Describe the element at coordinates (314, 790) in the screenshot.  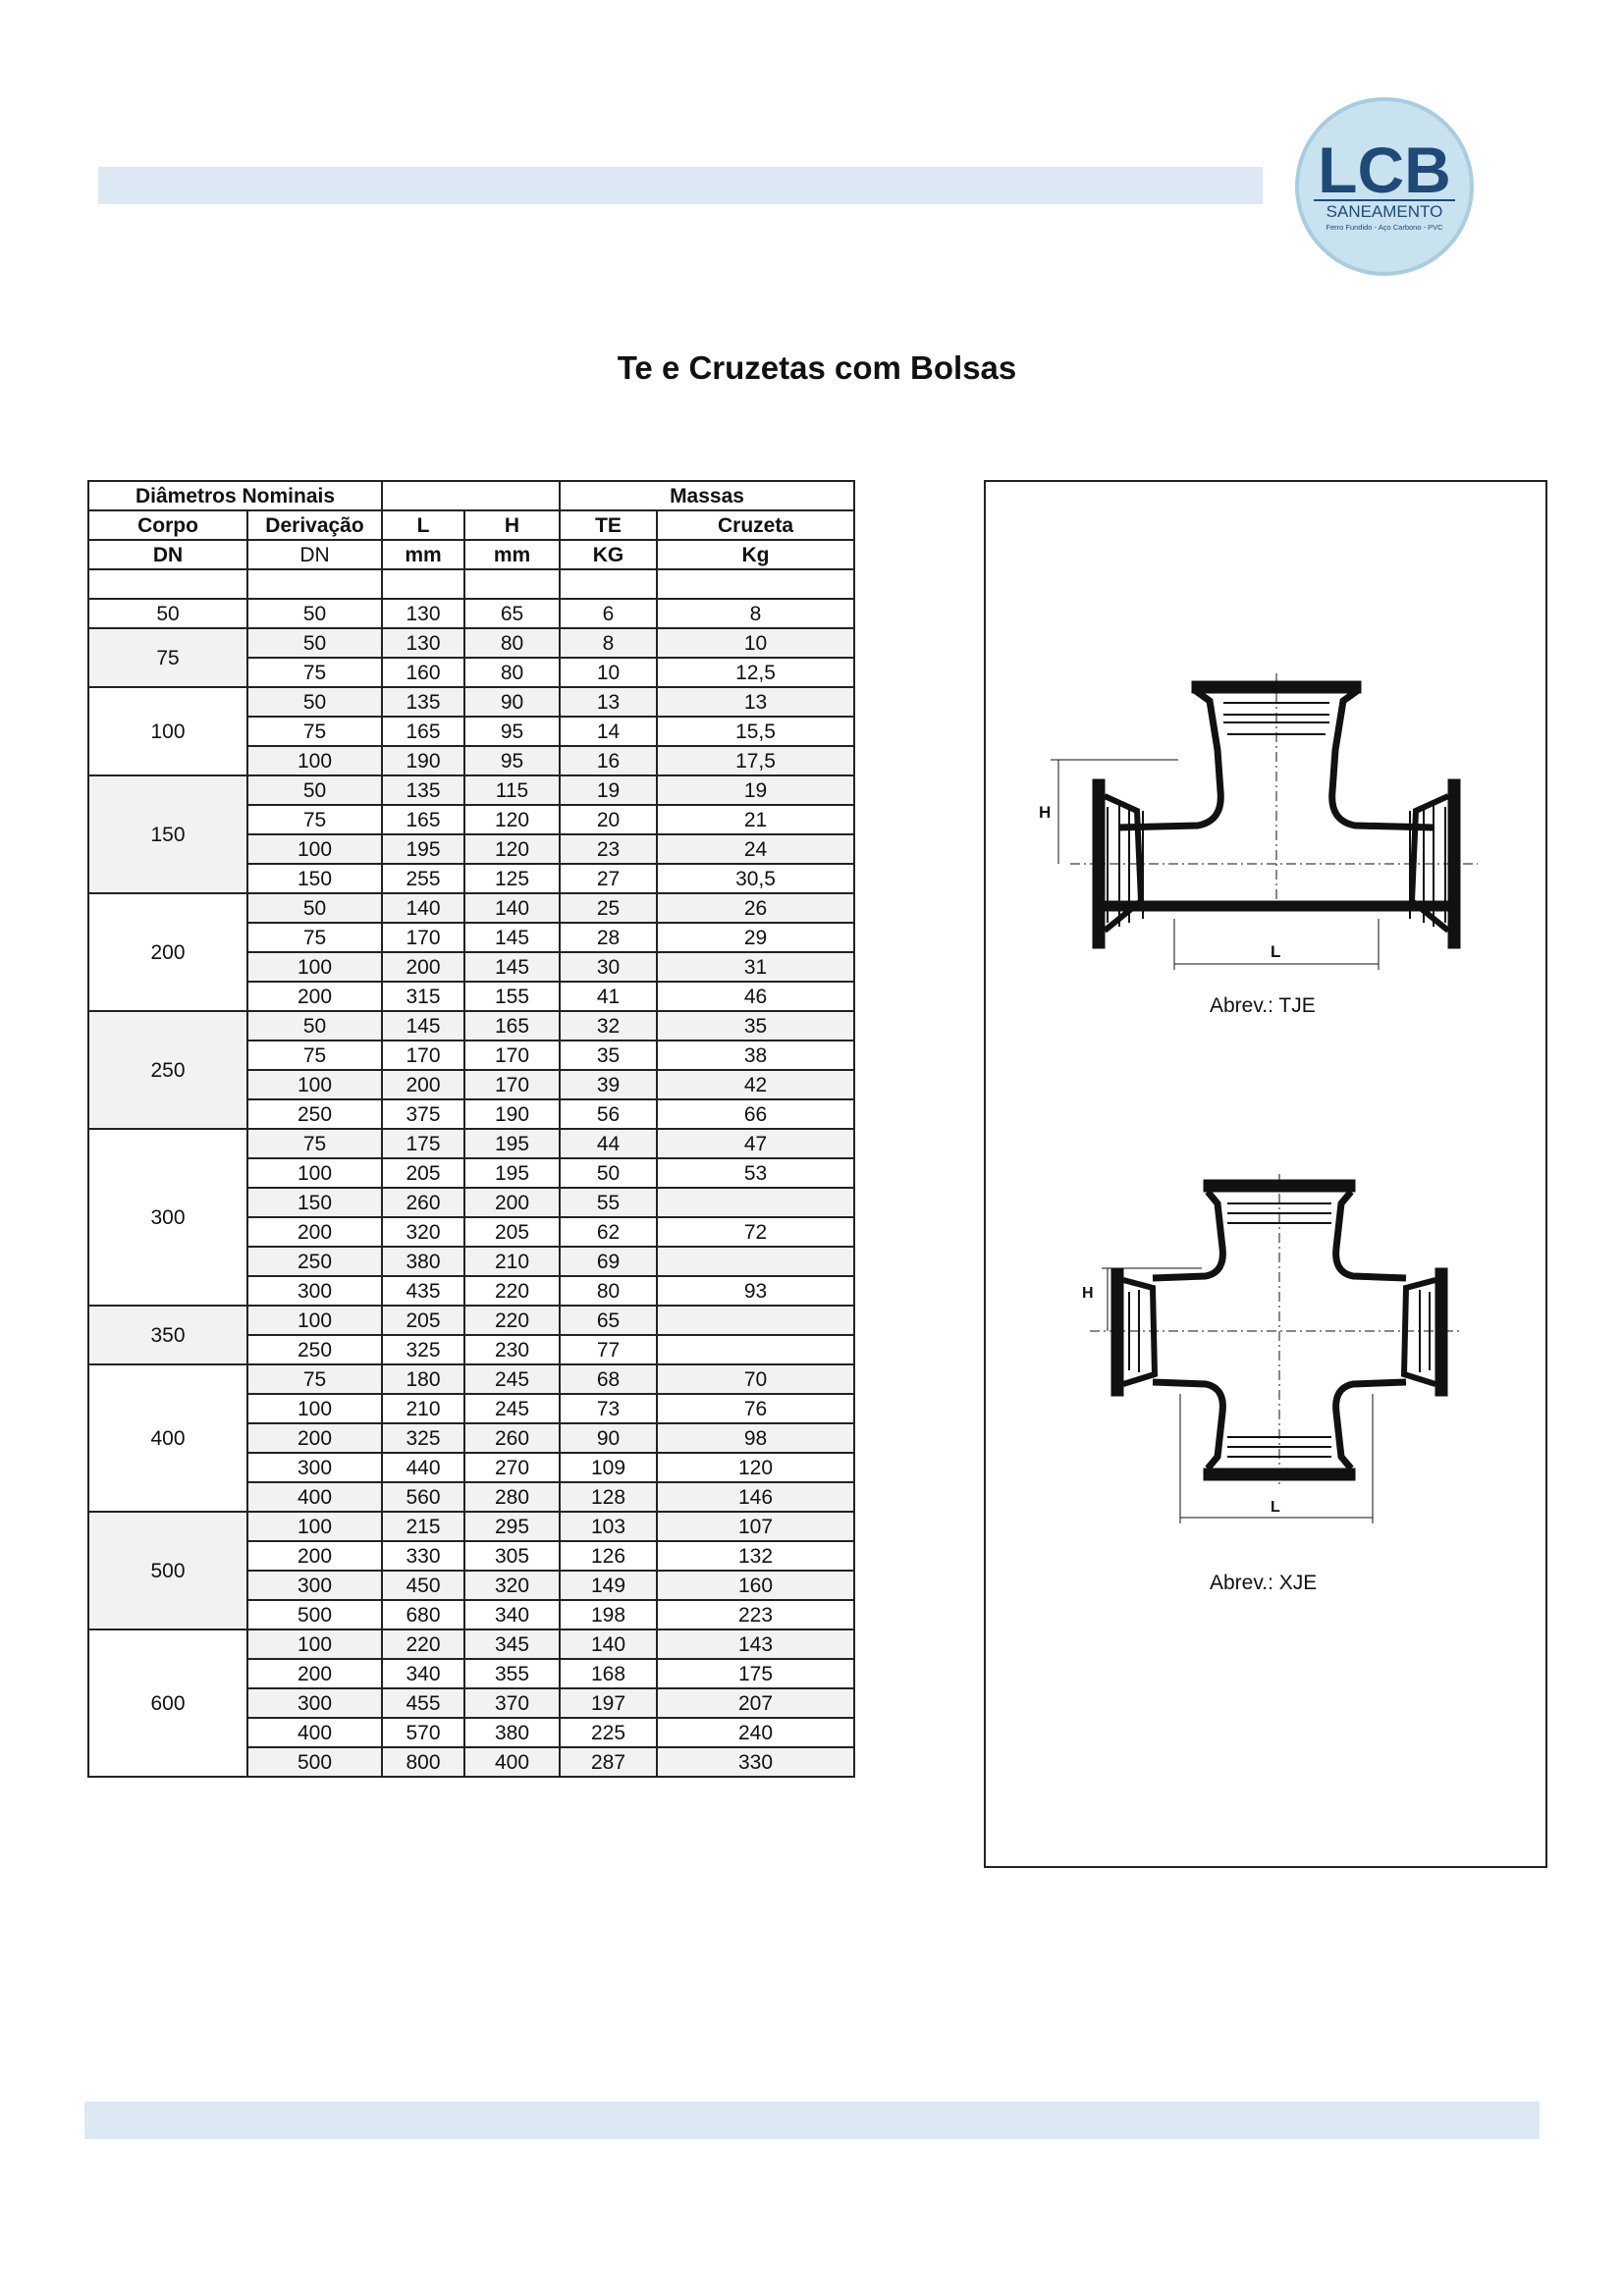
I see `derivacao-cell: 50` at that location.